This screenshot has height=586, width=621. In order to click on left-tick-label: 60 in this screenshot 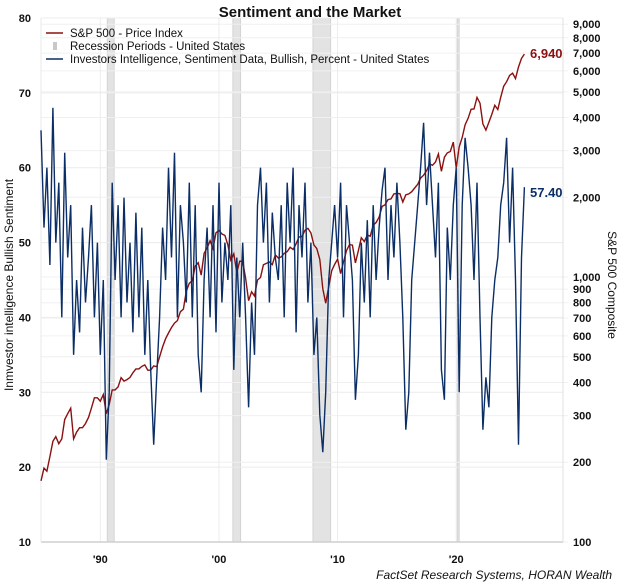, I will do `click(25, 169)`.